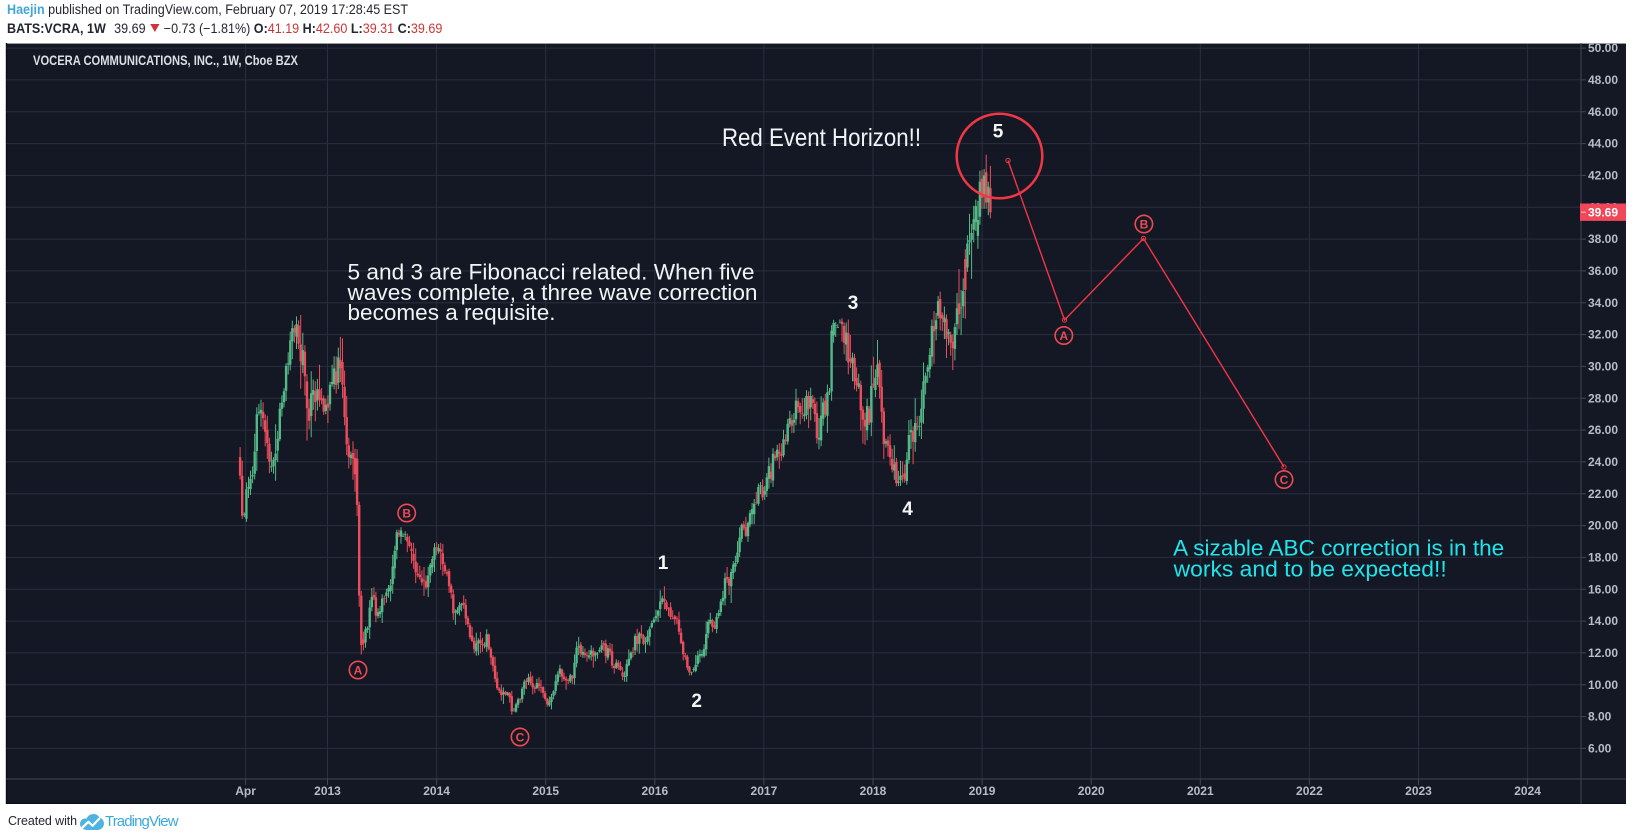 Image resolution: width=1632 pixels, height=840 pixels. I want to click on svg-text: 36.00, so click(1603, 271).